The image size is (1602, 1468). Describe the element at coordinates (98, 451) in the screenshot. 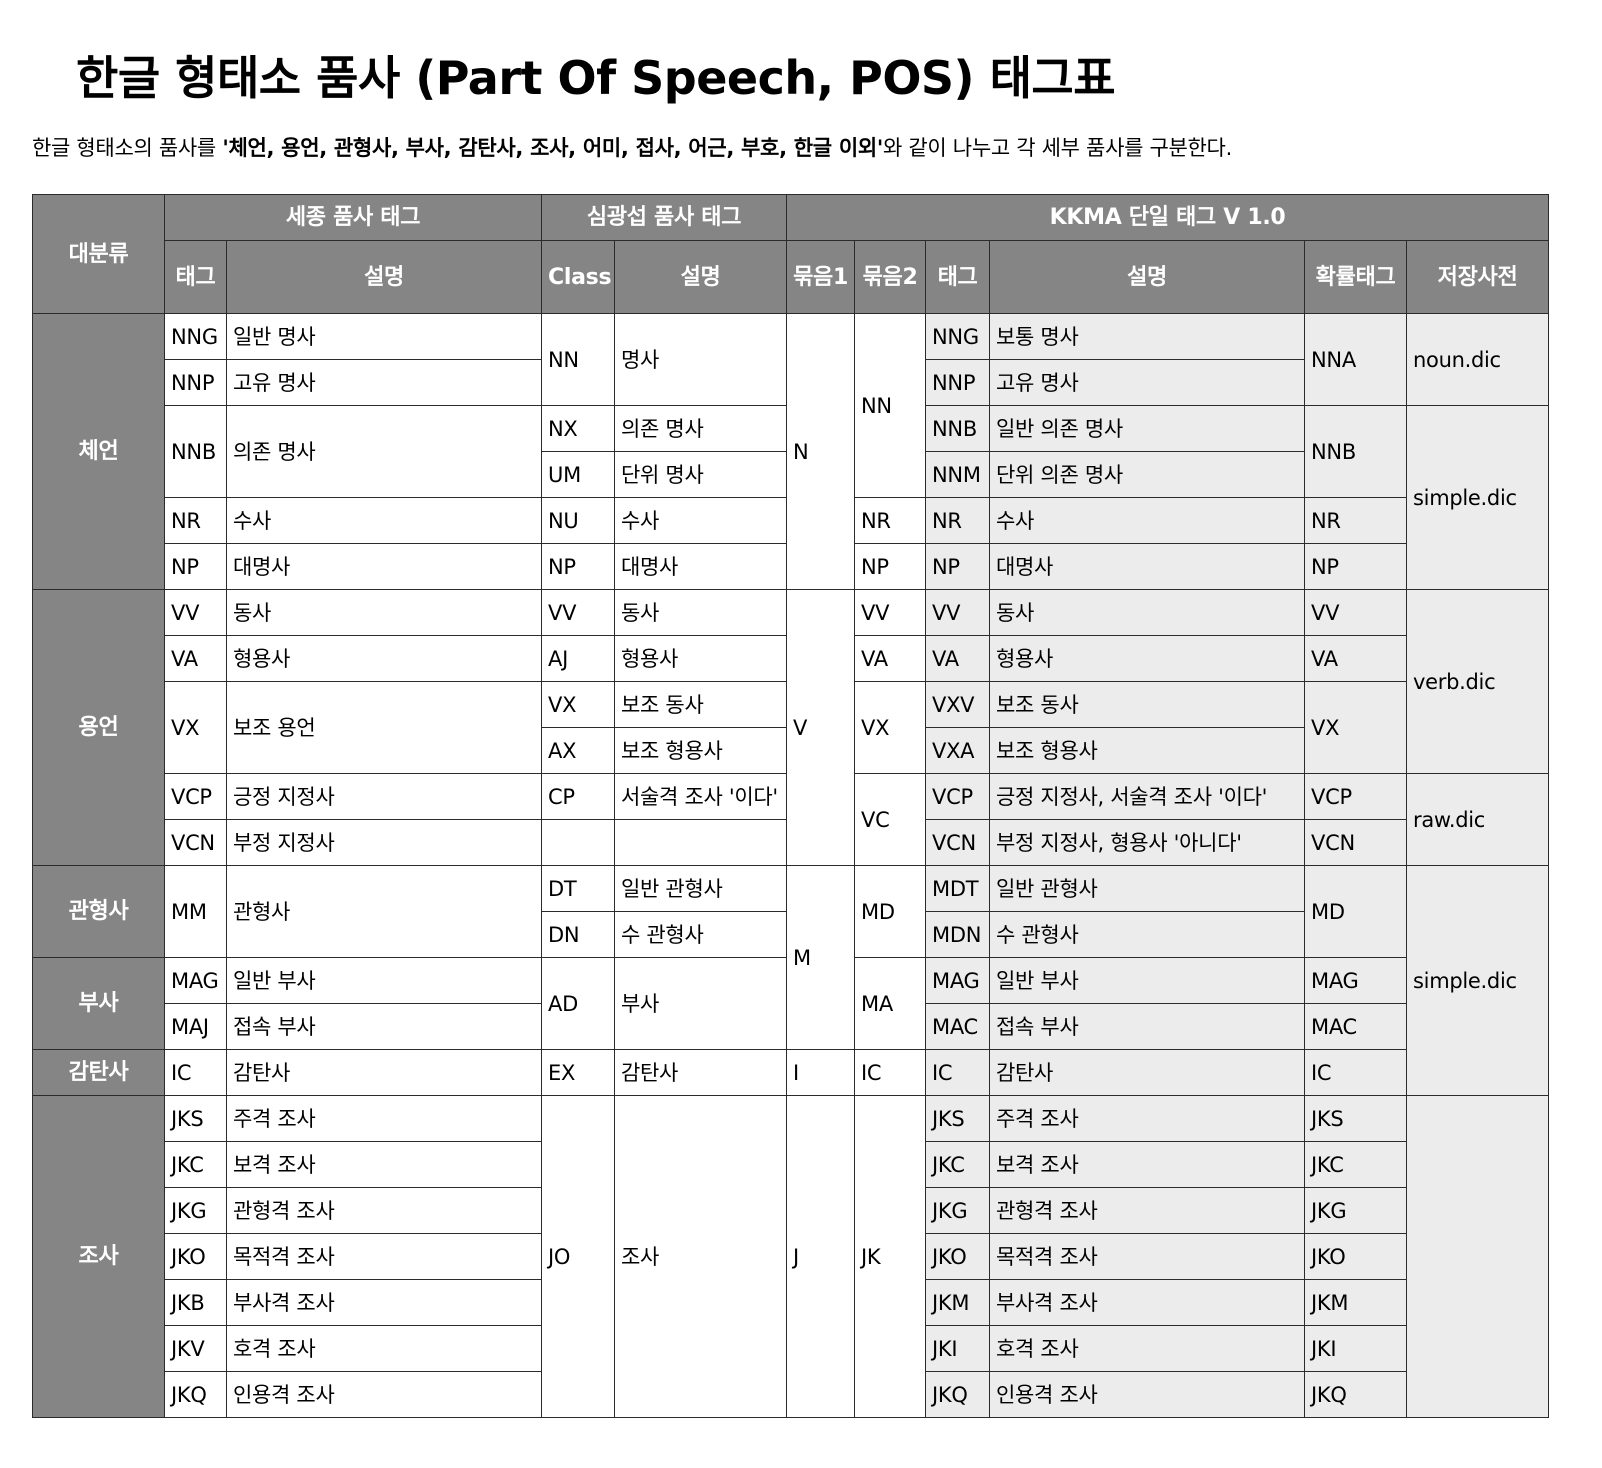

I see `category-cell: 체언` at that location.